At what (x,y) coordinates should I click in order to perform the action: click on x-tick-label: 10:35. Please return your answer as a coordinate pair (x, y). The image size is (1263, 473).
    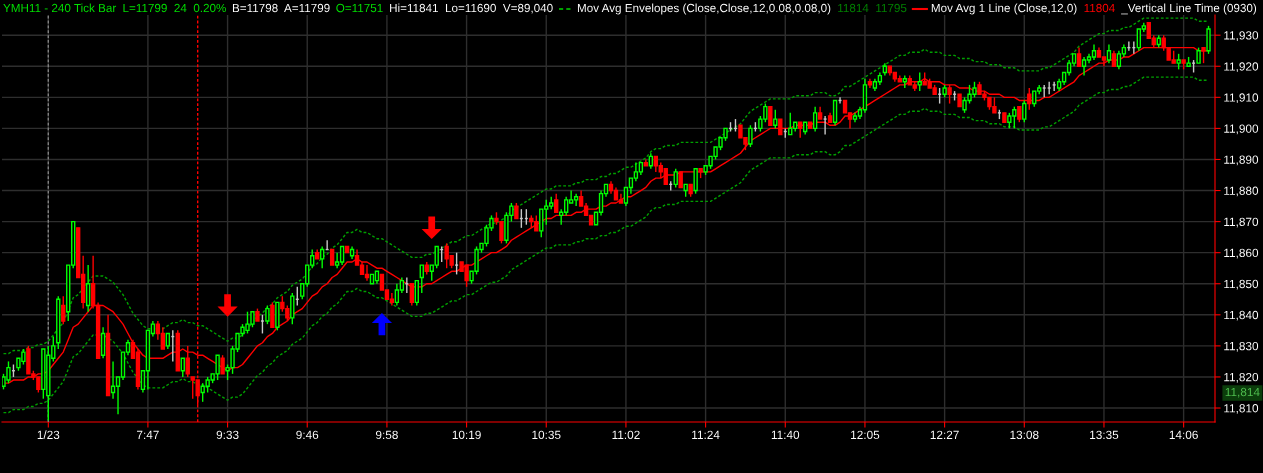
    Looking at the image, I should click on (546, 434).